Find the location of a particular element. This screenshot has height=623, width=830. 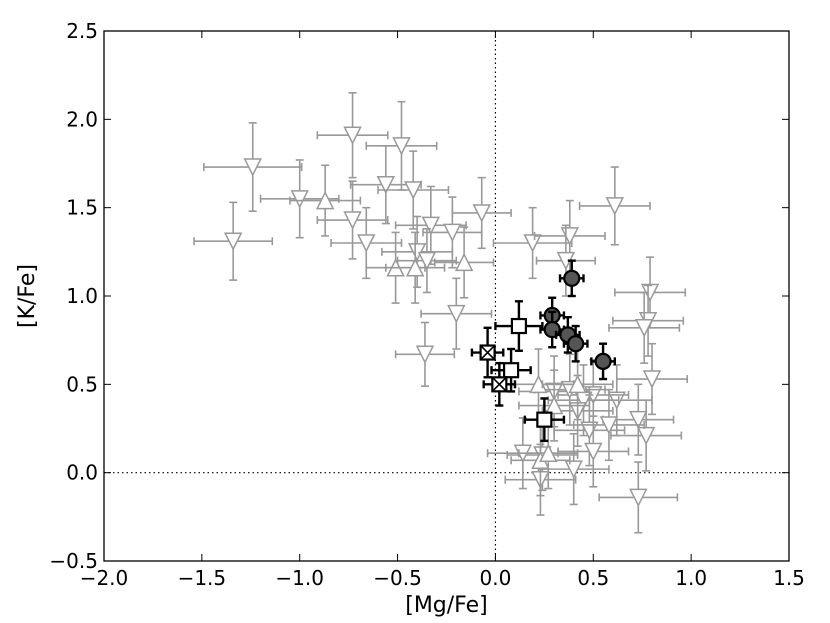

x-tick-label: 0.0 is located at coordinates (496, 578).